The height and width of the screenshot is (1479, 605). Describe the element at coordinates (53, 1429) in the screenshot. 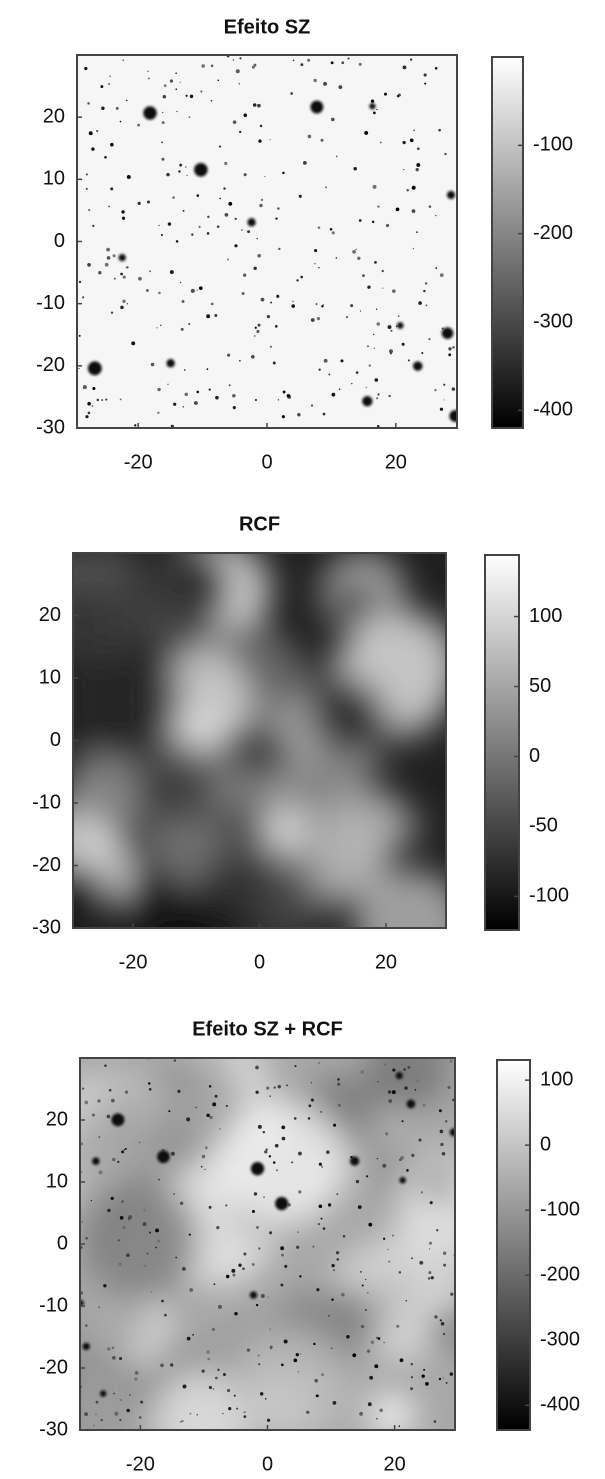

I see `y-tick-label: -30` at that location.